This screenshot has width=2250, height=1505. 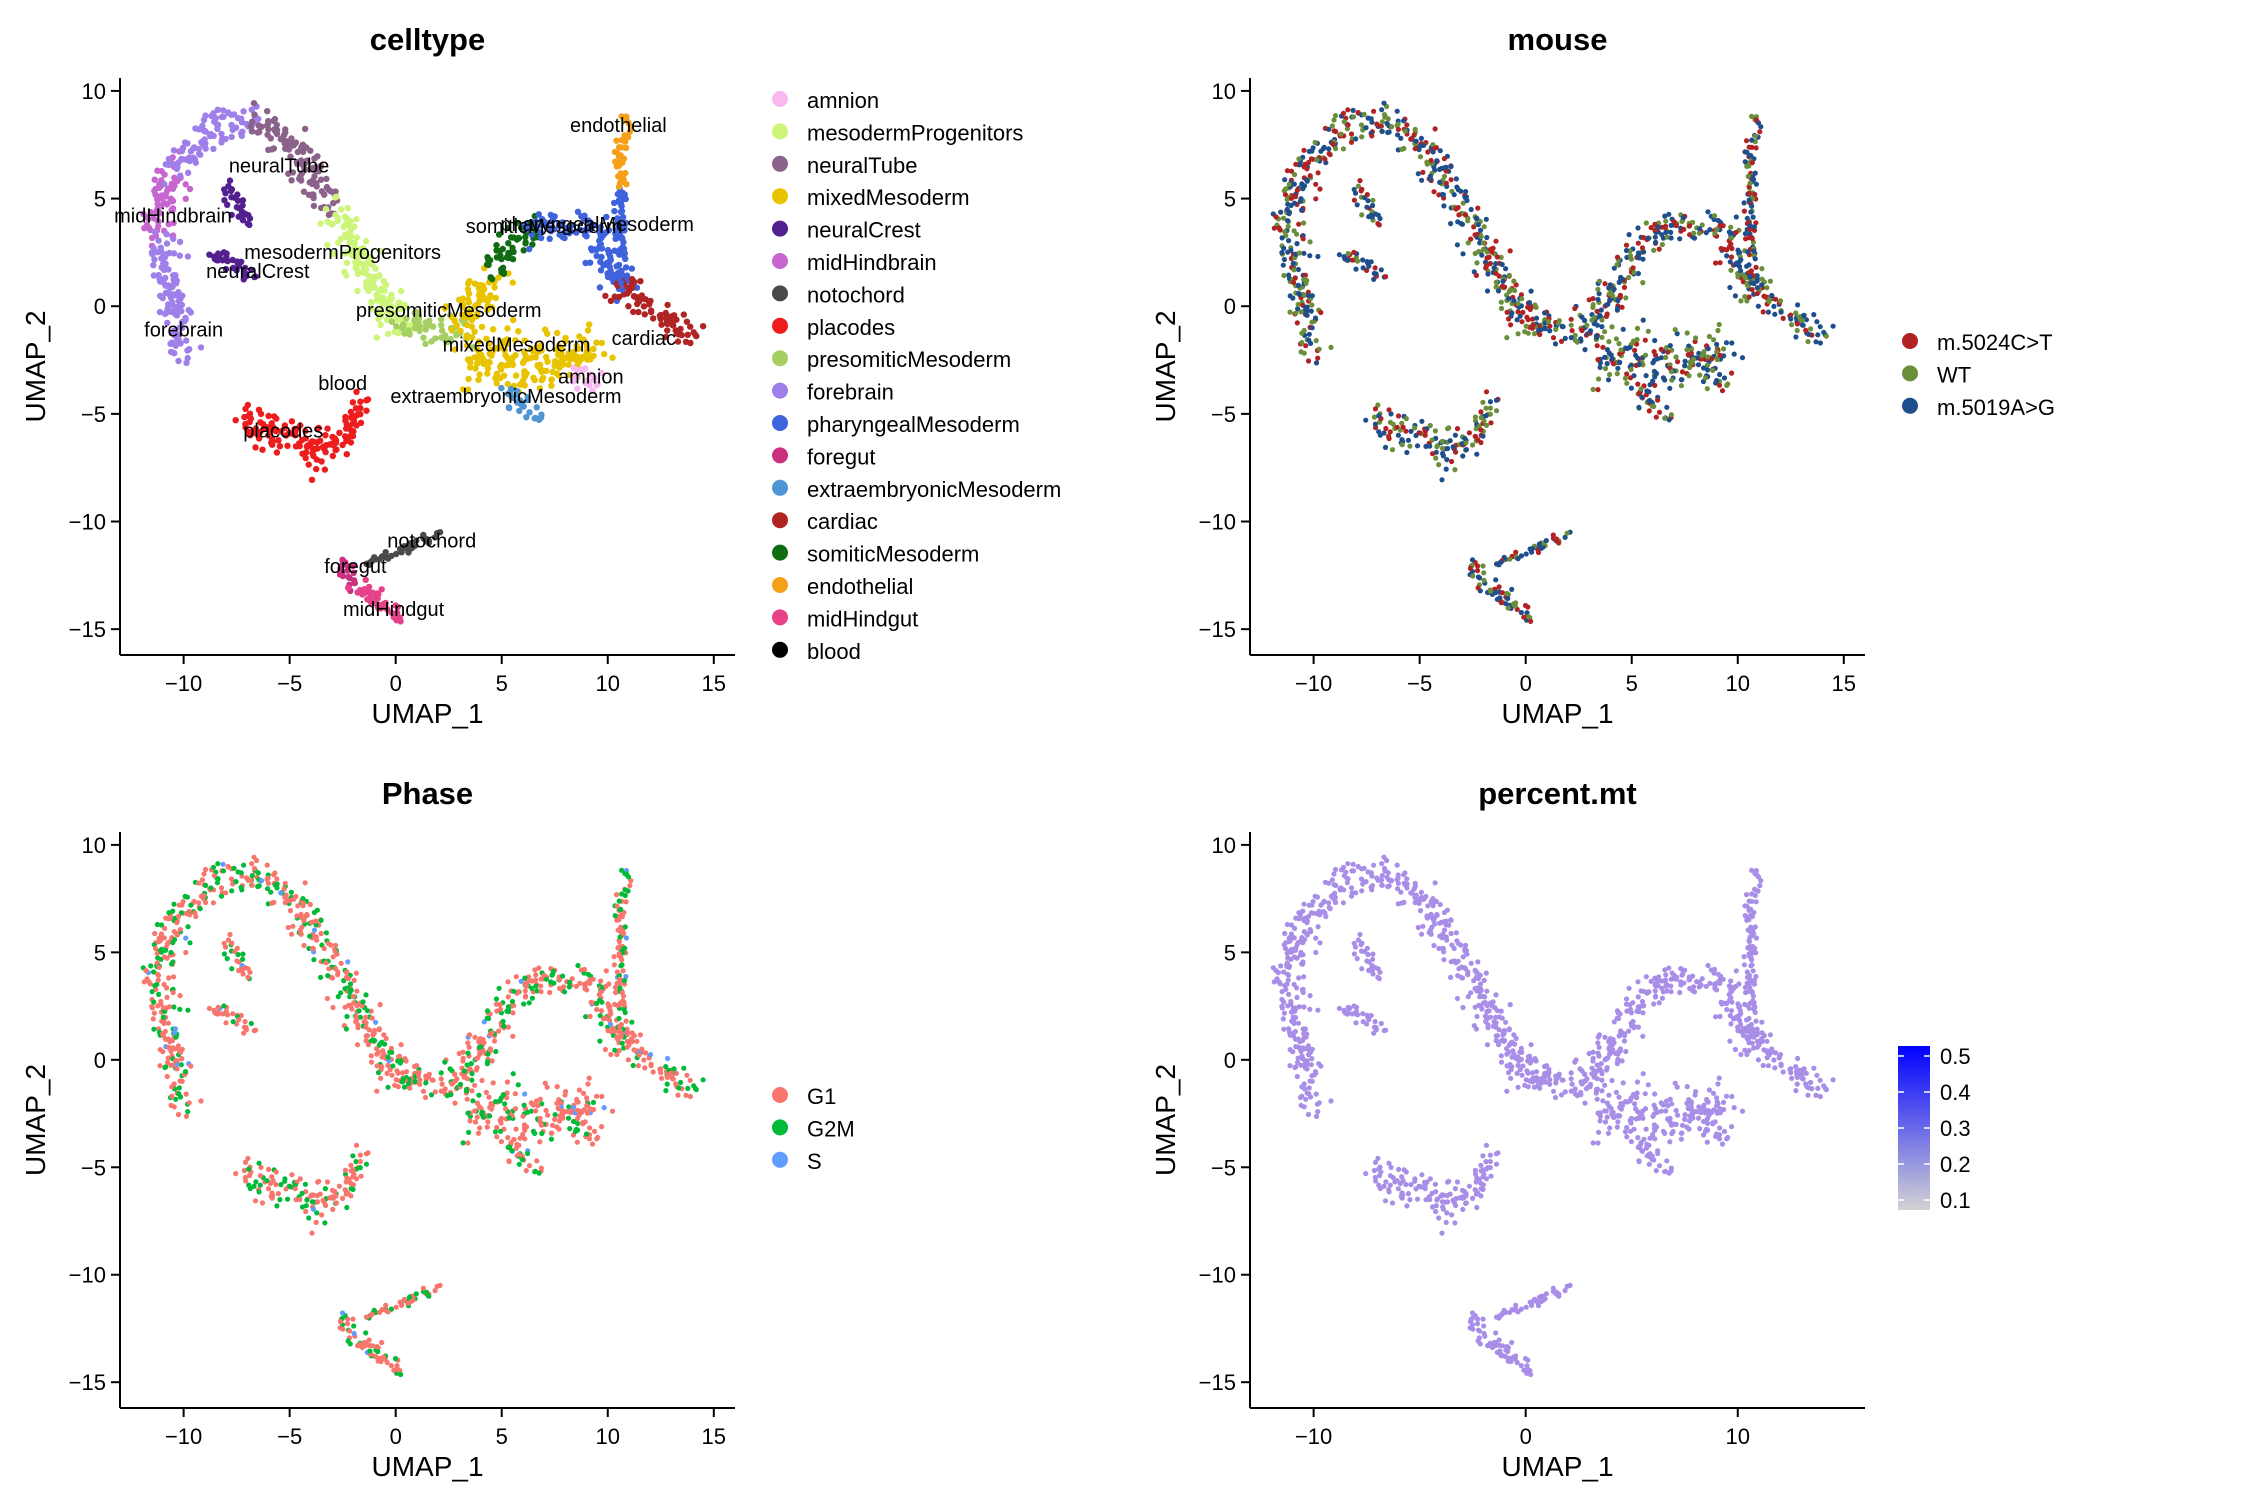 What do you see at coordinates (1230, 199) in the screenshot?
I see `y-tick-label: 5` at bounding box center [1230, 199].